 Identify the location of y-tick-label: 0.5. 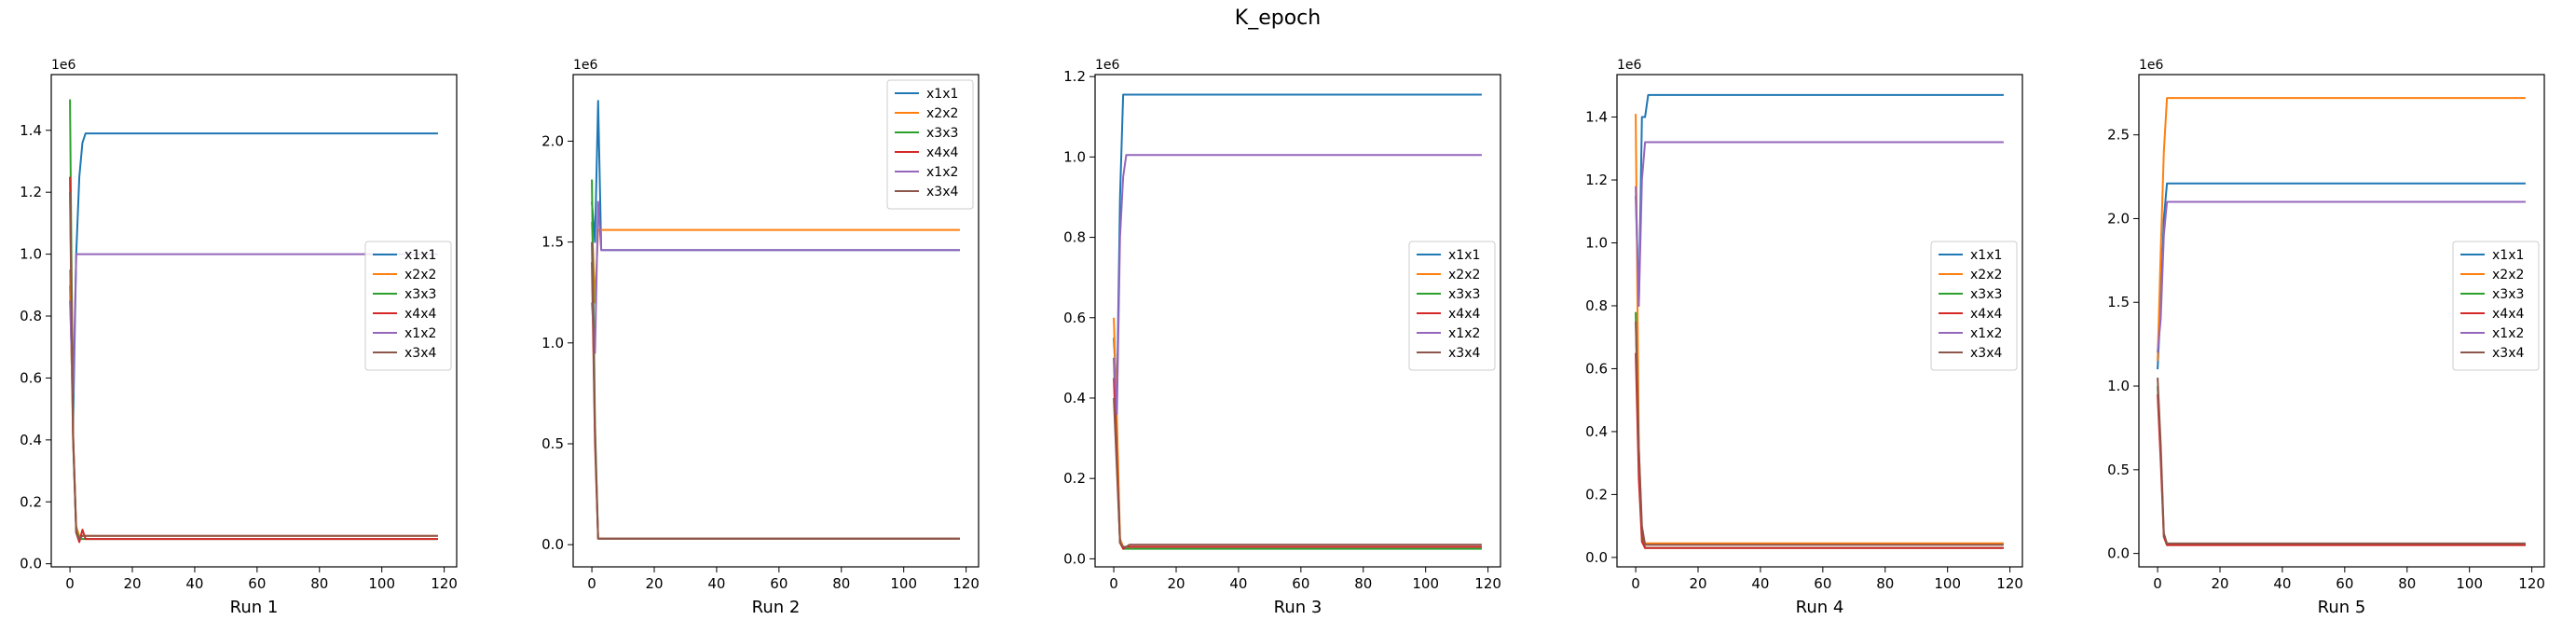
(2118, 470).